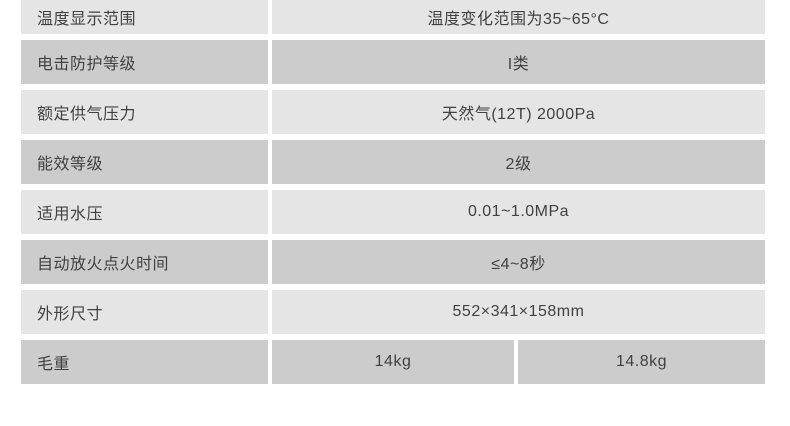 Image resolution: width=790 pixels, height=426 pixels. I want to click on spec-row-water-pressure: 适用水压 0.01~1.0MPa, so click(393, 212).